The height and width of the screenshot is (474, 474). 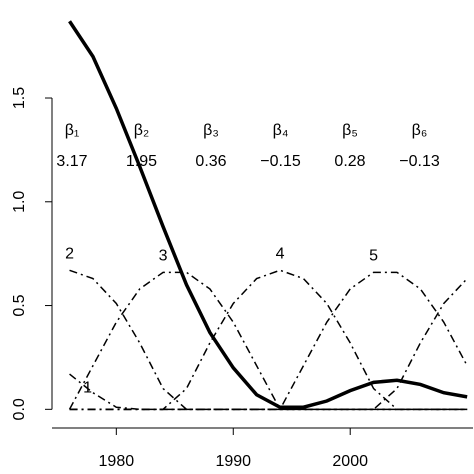 What do you see at coordinates (280, 161) in the screenshot?
I see `coef-value: −0.15` at bounding box center [280, 161].